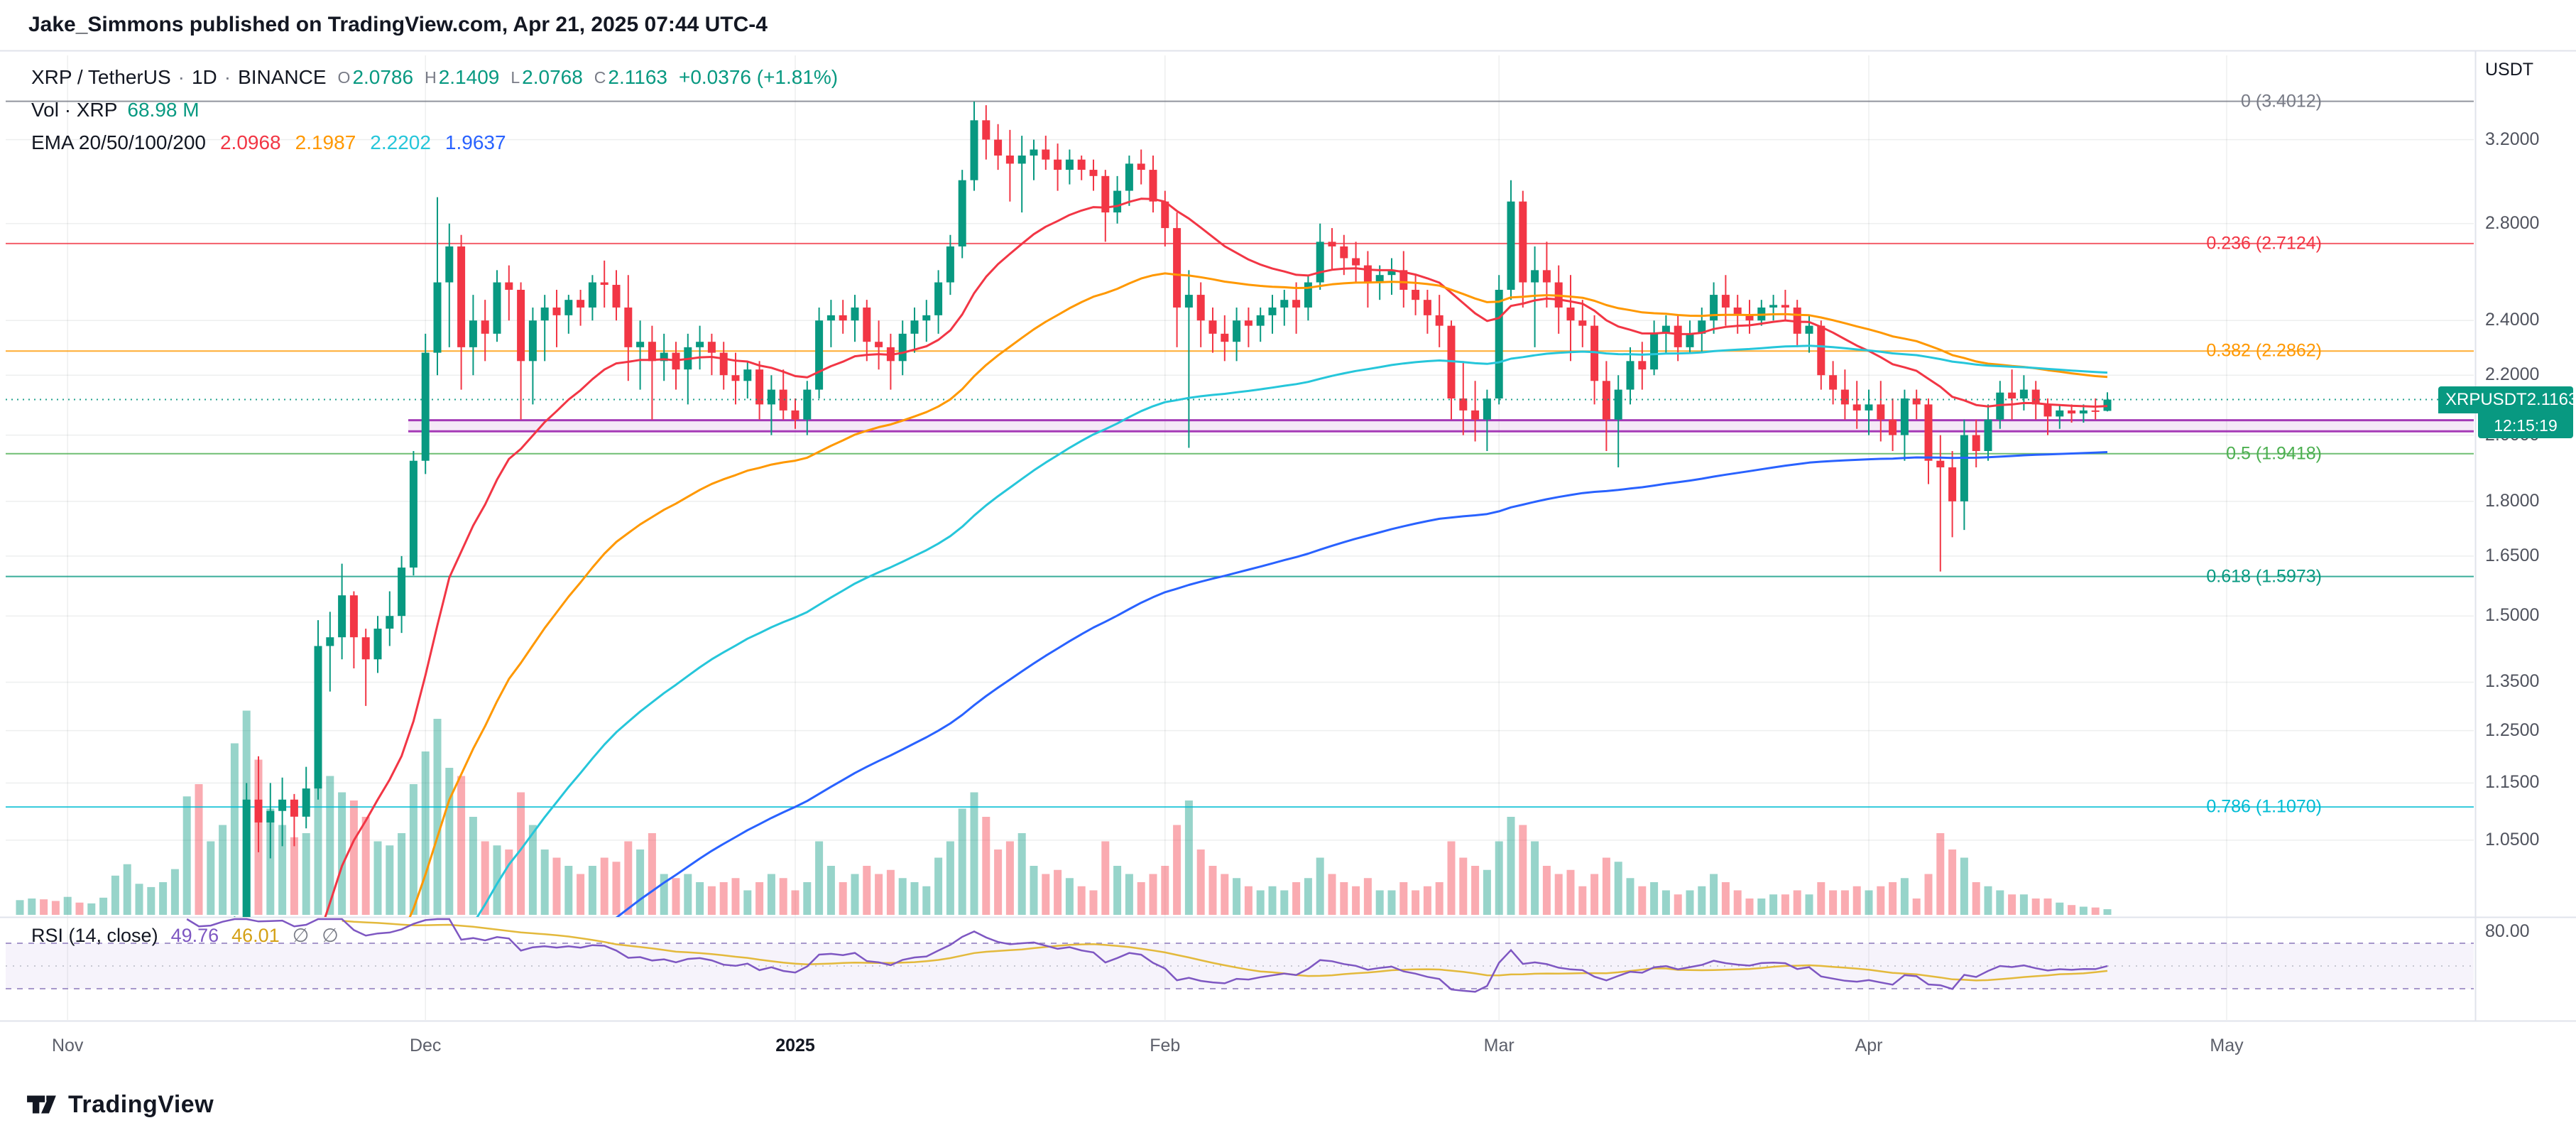  What do you see at coordinates (515, 77) in the screenshot?
I see `low-label: L` at bounding box center [515, 77].